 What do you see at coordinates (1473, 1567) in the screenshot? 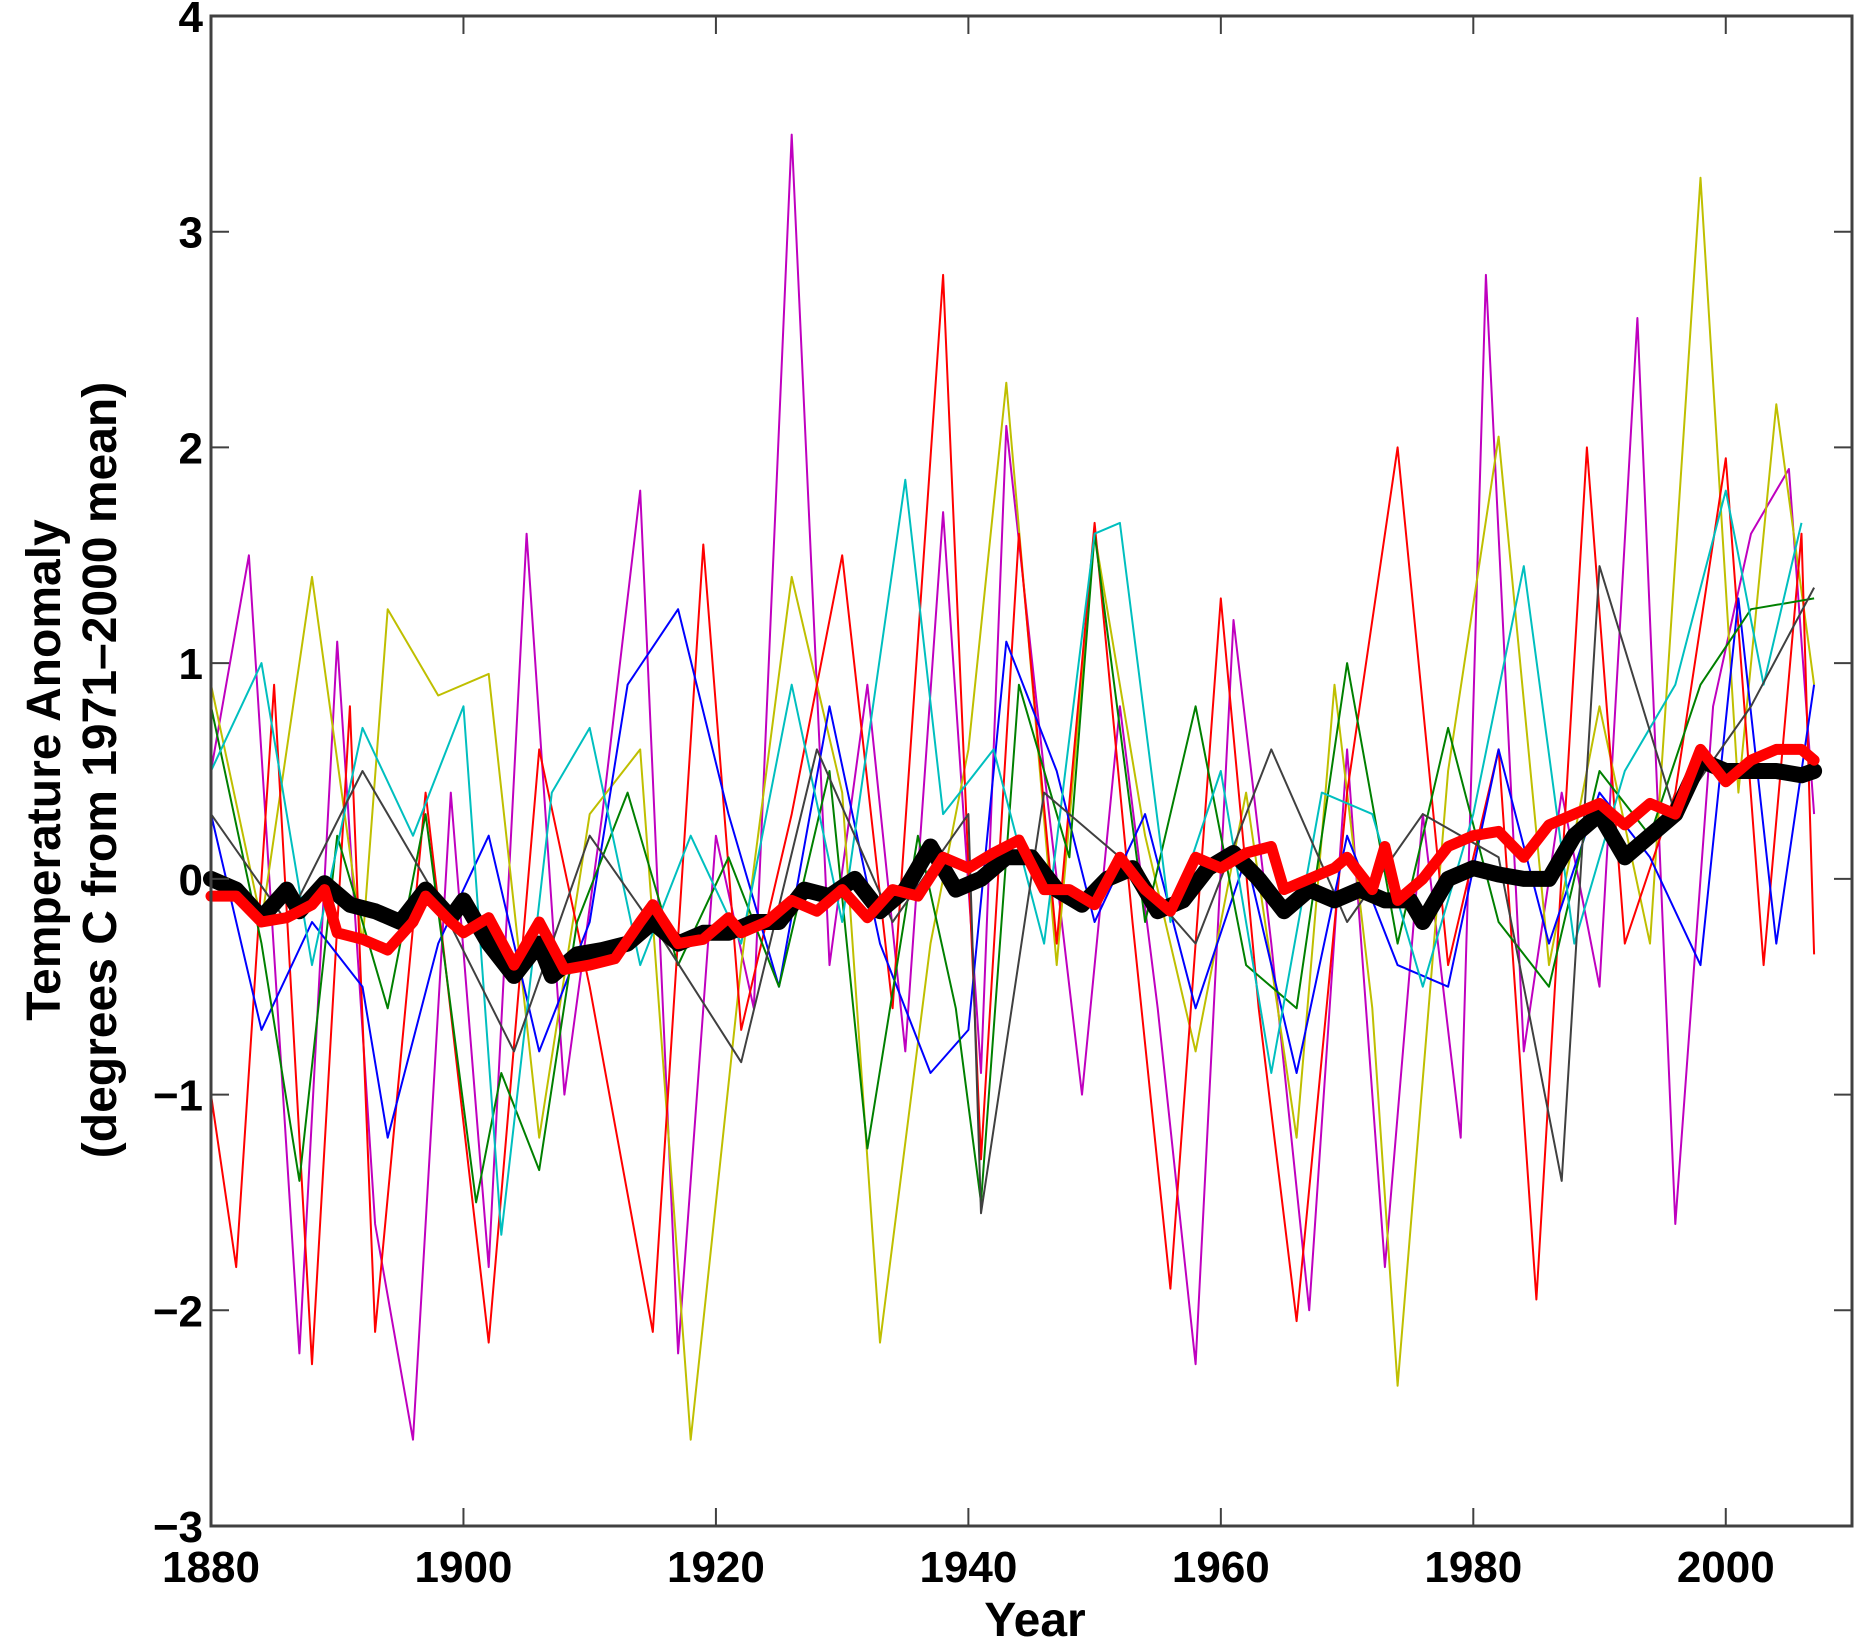
I see `x-tick-label: 1980` at bounding box center [1473, 1567].